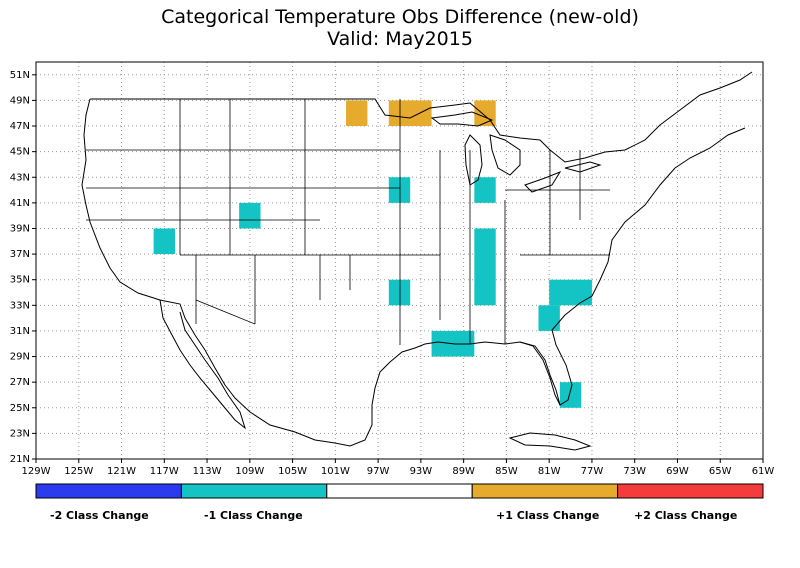 Image resolution: width=800 pixels, height=568 pixels. What do you see at coordinates (592, 471) in the screenshot?
I see `x-tick-label: 77W` at bounding box center [592, 471].